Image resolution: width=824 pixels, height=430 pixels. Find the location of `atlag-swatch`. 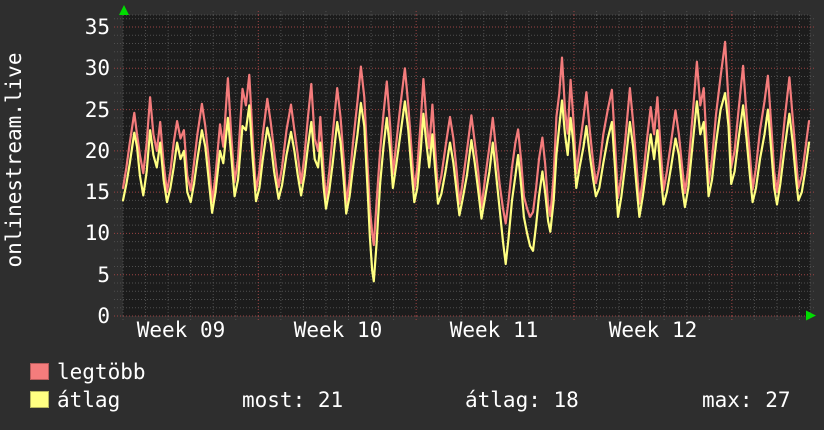

atlag-swatch is located at coordinates (39, 399).